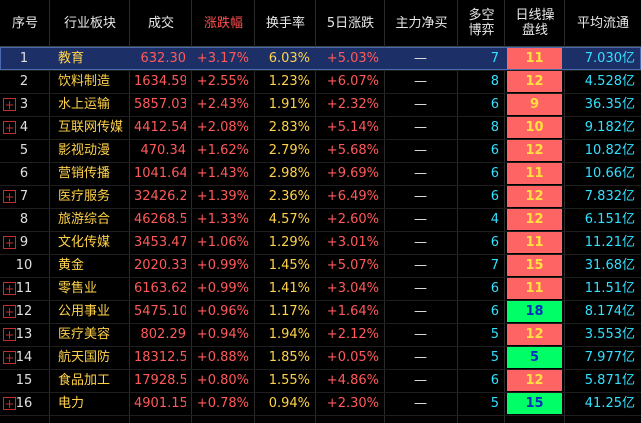  Describe the element at coordinates (494, 81) in the screenshot. I see `cell: 8` at that location.